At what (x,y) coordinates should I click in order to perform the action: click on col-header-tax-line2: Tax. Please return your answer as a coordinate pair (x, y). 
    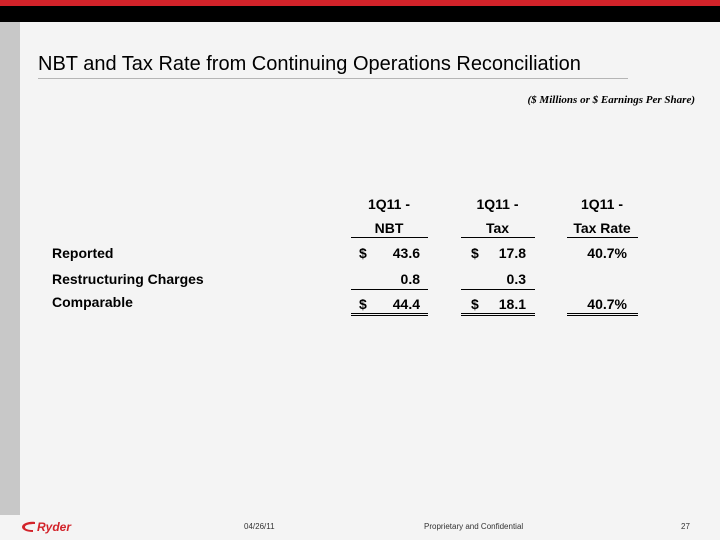
    Looking at the image, I should click on (497, 228).